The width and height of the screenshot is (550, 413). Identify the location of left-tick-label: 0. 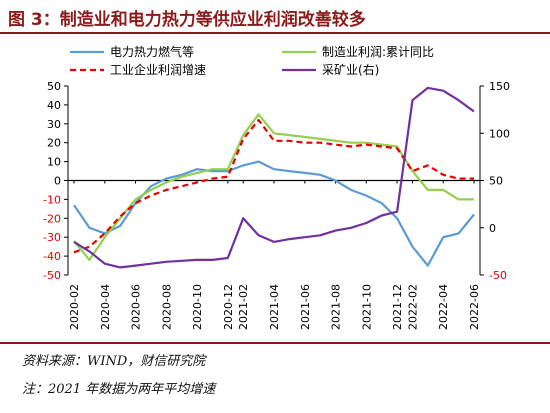
(57, 181).